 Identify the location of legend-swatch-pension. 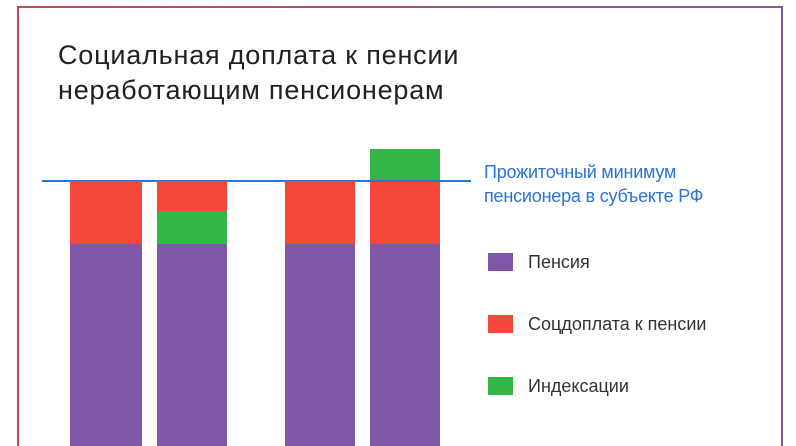
(500, 262).